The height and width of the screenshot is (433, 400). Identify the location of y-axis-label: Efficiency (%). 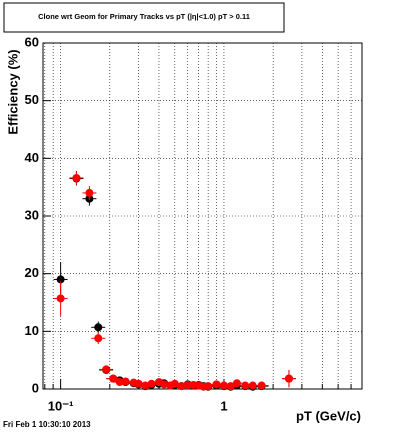
(12, 91).